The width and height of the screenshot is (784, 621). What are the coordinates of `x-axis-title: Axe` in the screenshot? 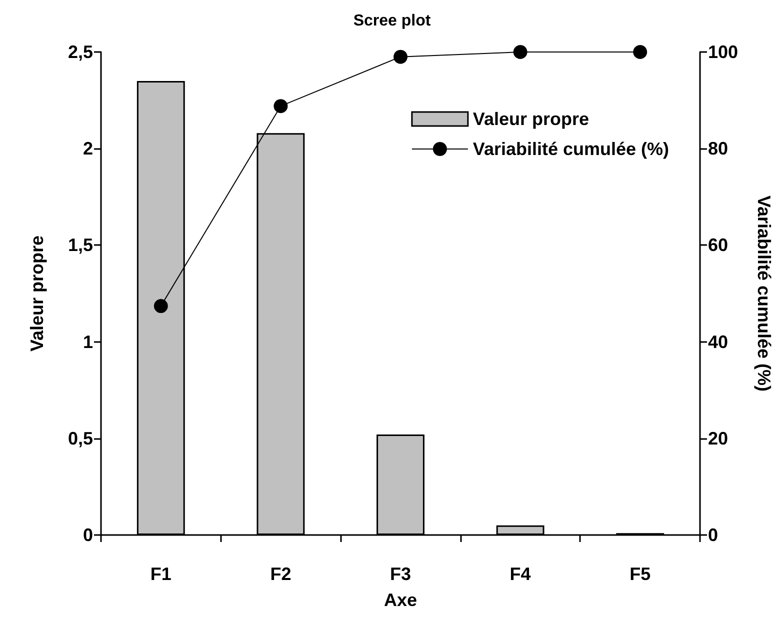 It's located at (401, 600).